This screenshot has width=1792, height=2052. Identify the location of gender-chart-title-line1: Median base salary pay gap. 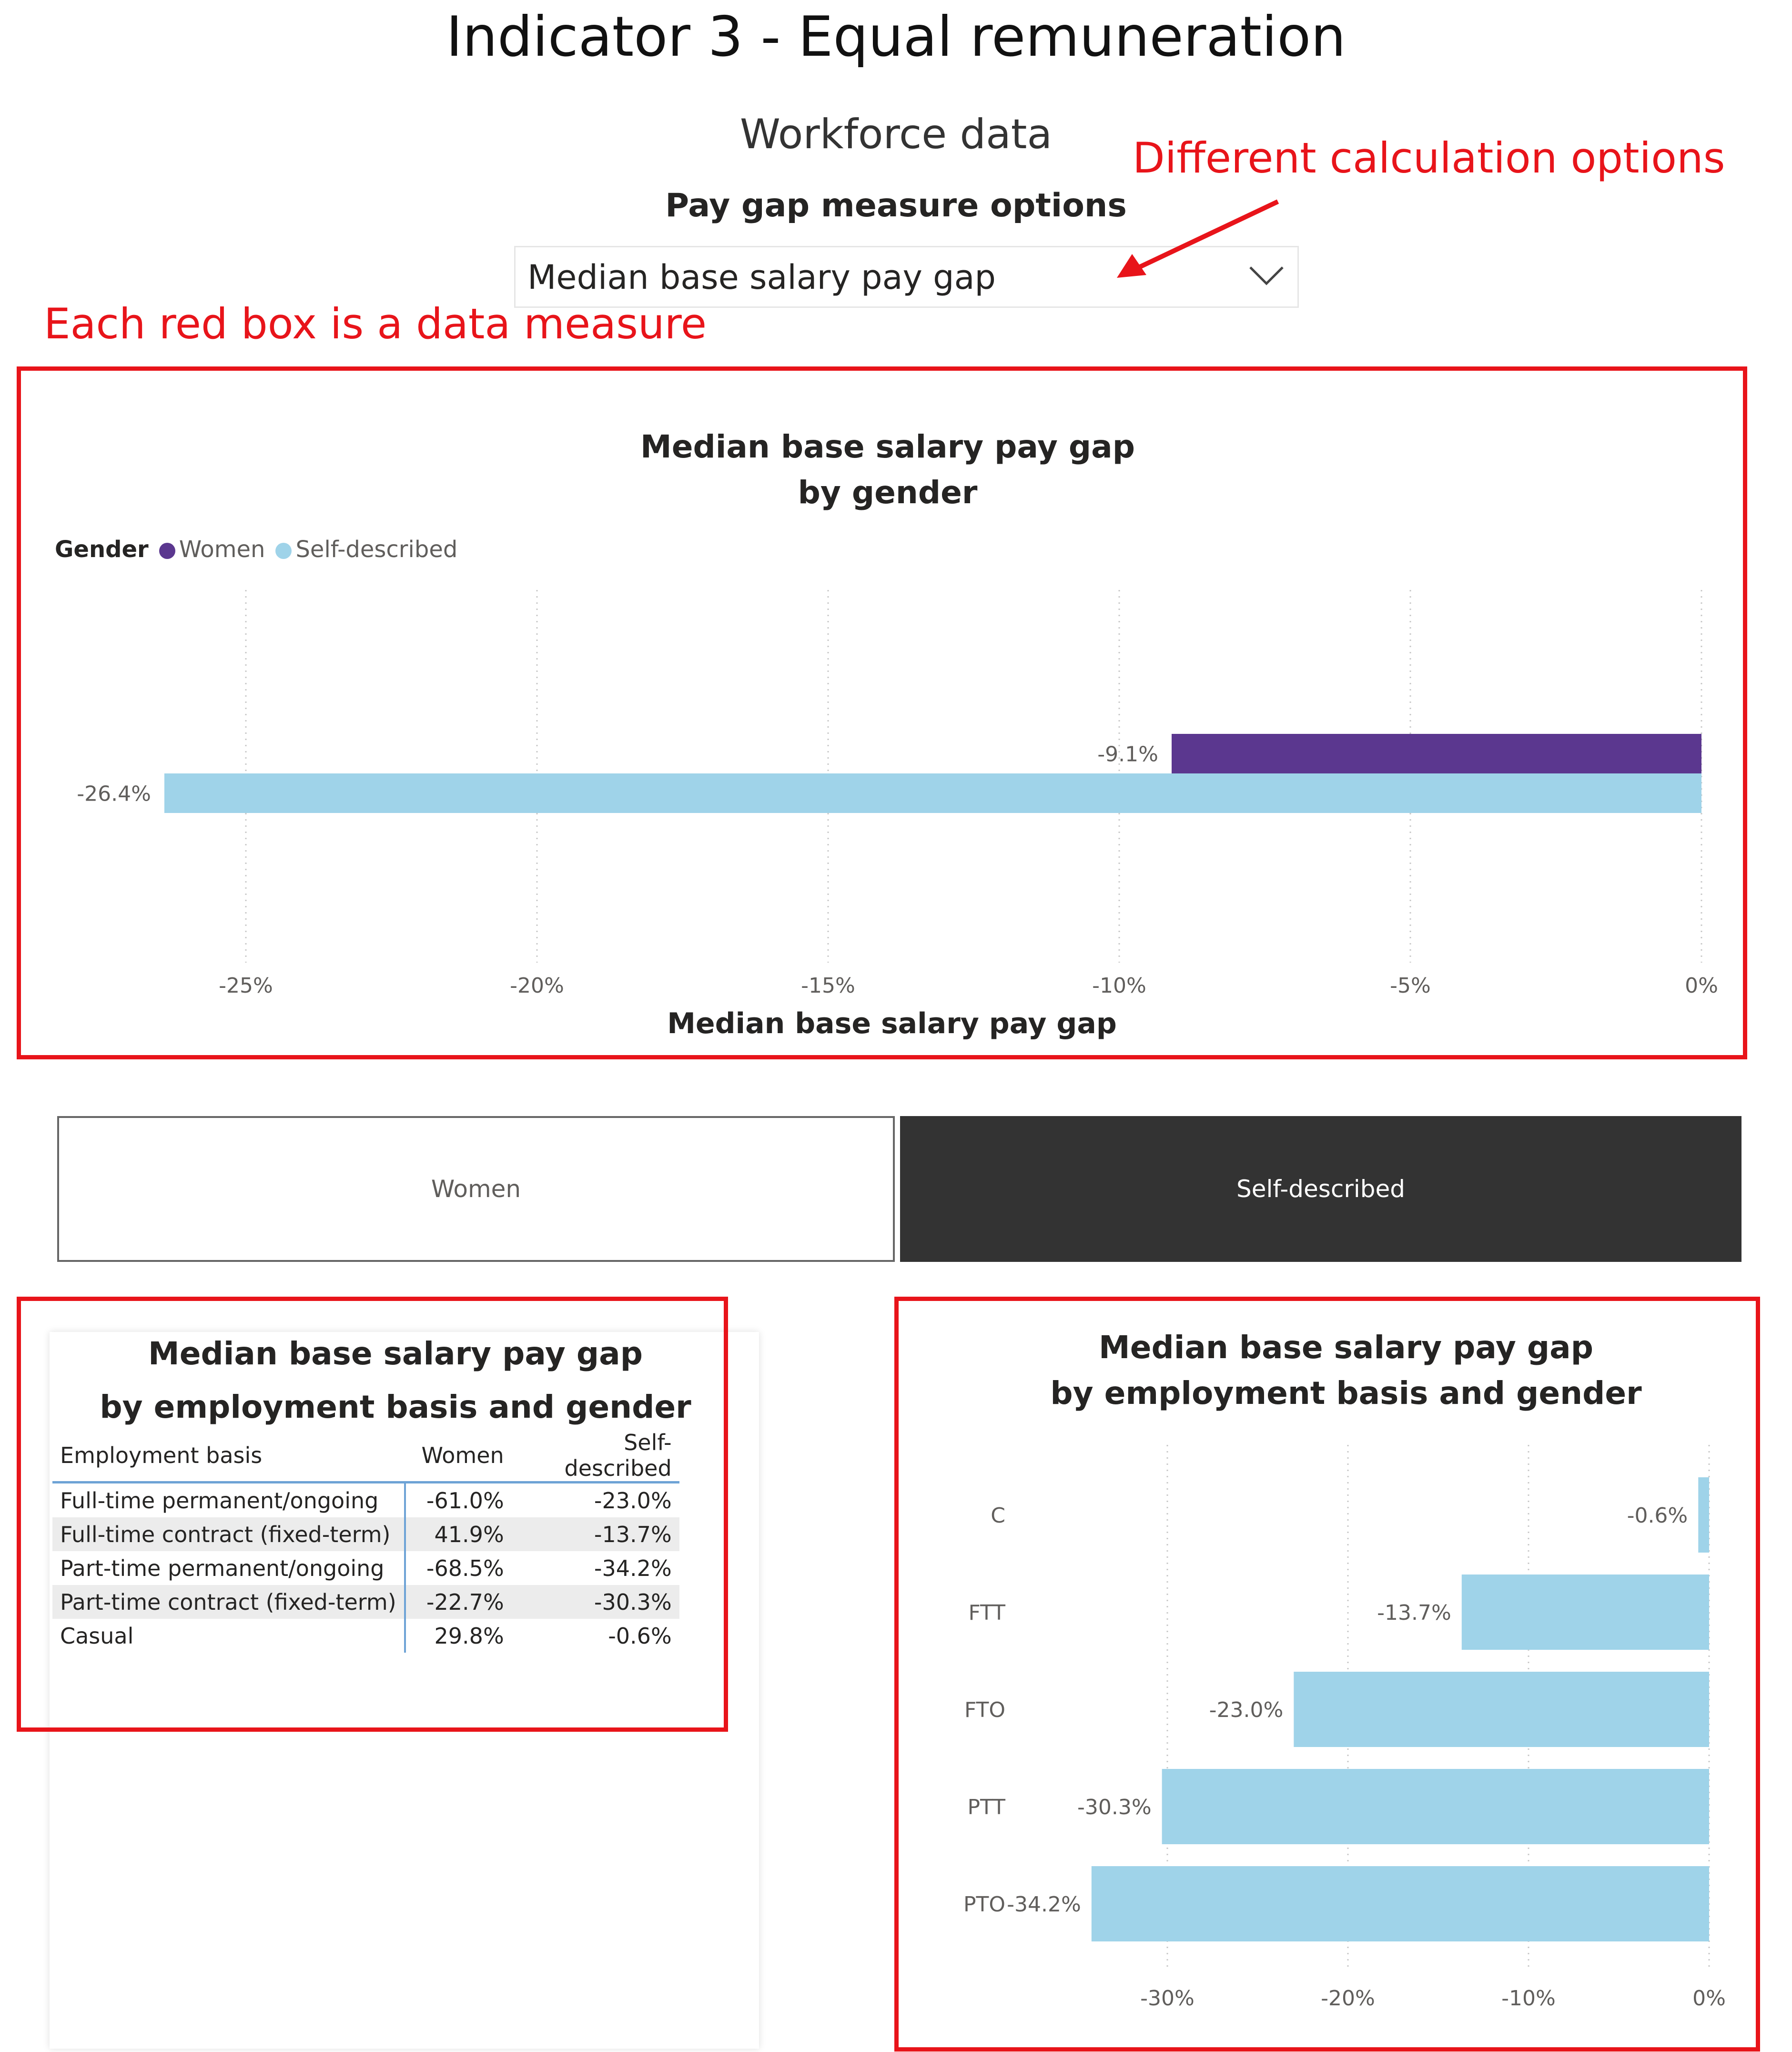
(888, 447).